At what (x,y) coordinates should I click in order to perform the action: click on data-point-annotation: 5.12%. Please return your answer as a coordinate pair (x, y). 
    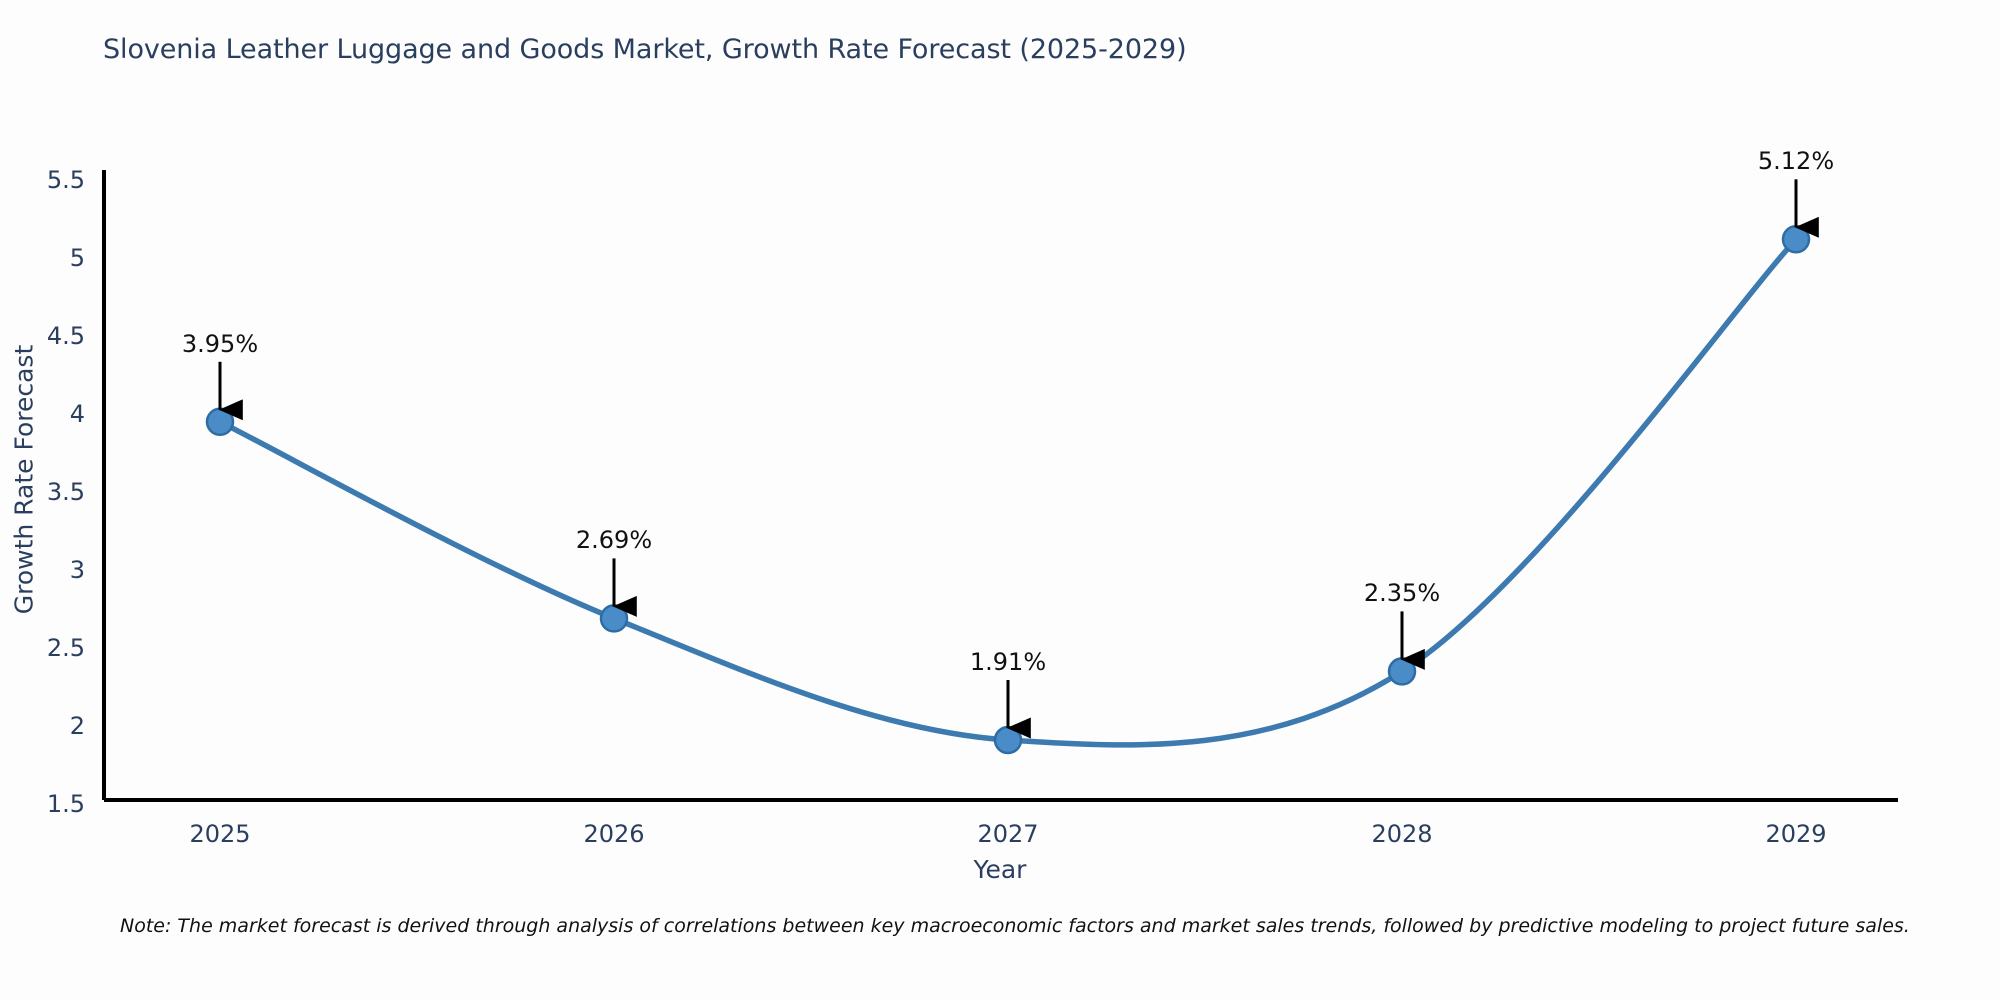
    Looking at the image, I should click on (1796, 161).